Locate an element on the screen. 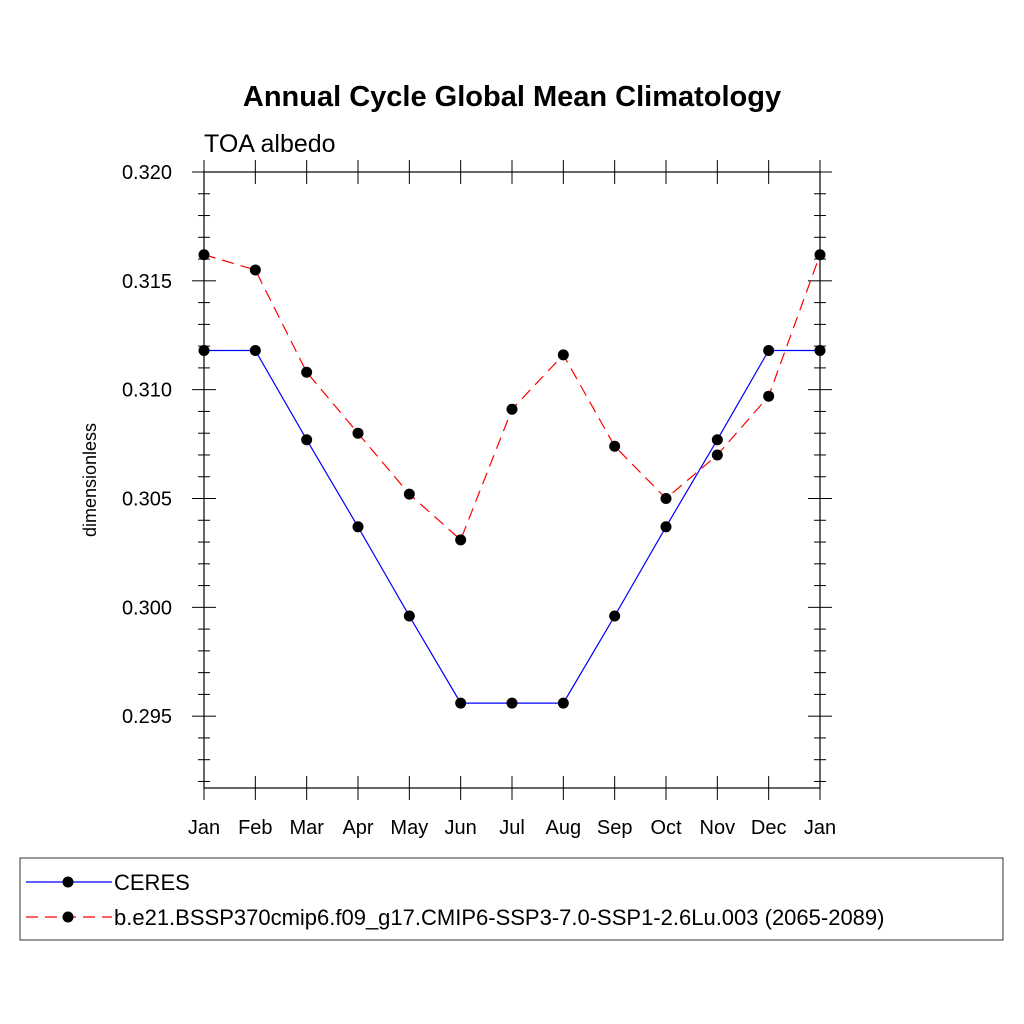 The image size is (1024, 1024). x-tick-labels: Jan Feb Mar Apr May Jun Jul Aug Sep Oct Nov Dec Jan is located at coordinates (512, 828).